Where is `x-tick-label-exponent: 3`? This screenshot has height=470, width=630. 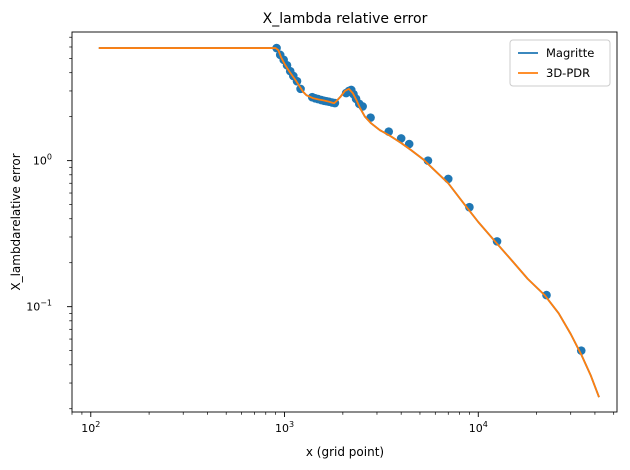
x-tick-label-exponent: 3 is located at coordinates (291, 424).